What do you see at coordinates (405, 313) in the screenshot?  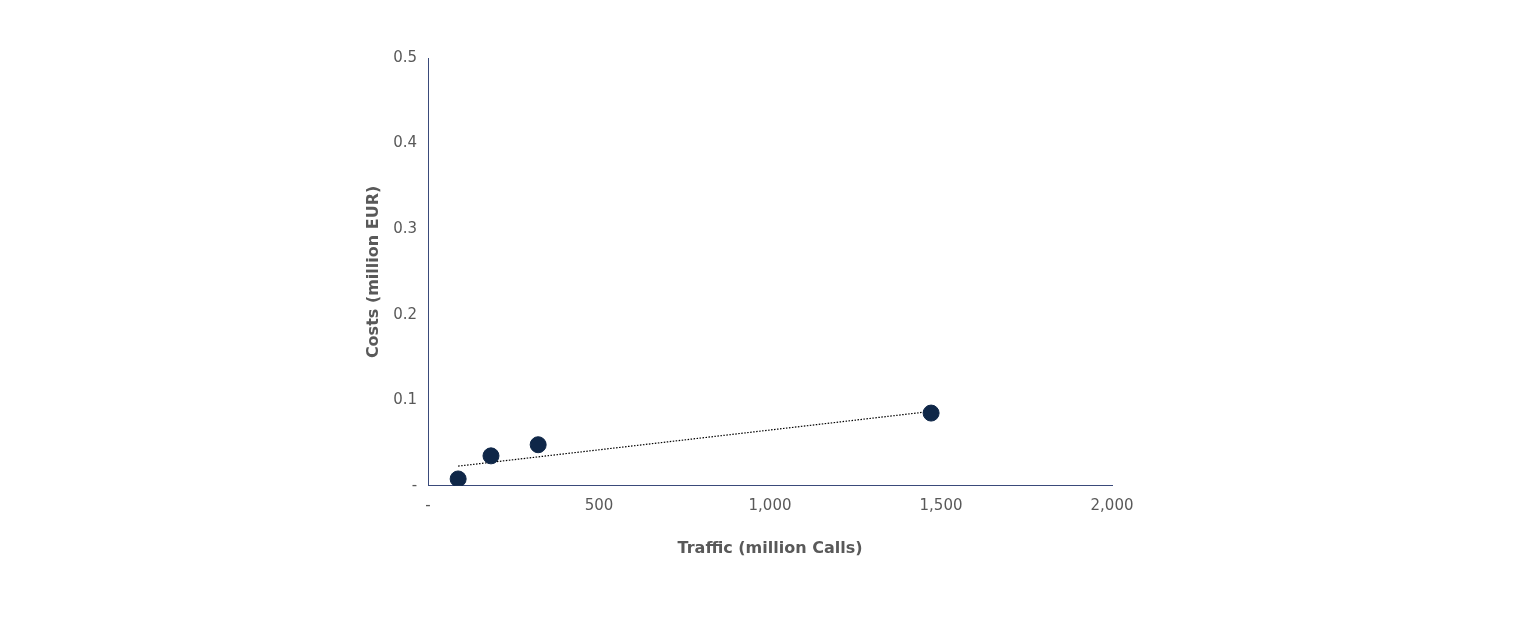 I see `y-tick-label: 0.2` at bounding box center [405, 313].